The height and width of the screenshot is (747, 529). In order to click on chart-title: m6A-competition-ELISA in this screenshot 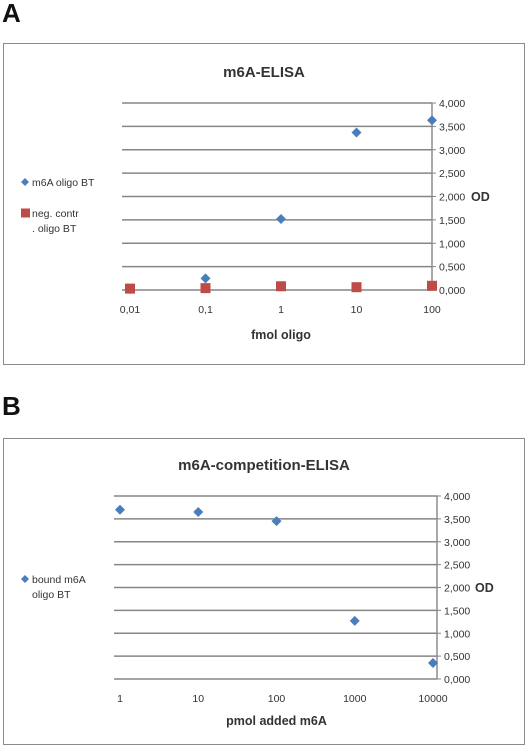, I will do `click(264, 465)`.